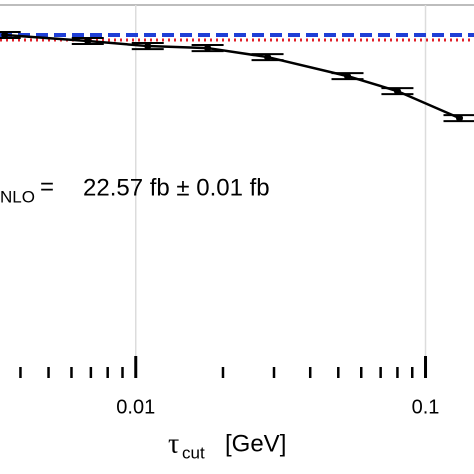 The image size is (474, 474). I want to click on x-tick-label: 0.01, so click(135, 407).